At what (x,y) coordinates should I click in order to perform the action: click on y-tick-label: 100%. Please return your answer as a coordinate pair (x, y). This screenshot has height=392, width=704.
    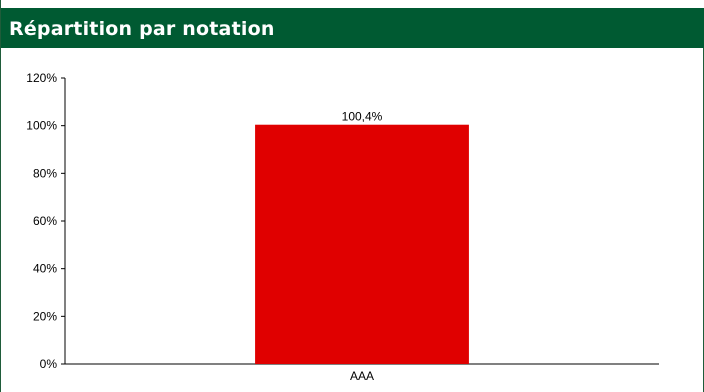
    Looking at the image, I should click on (41, 126).